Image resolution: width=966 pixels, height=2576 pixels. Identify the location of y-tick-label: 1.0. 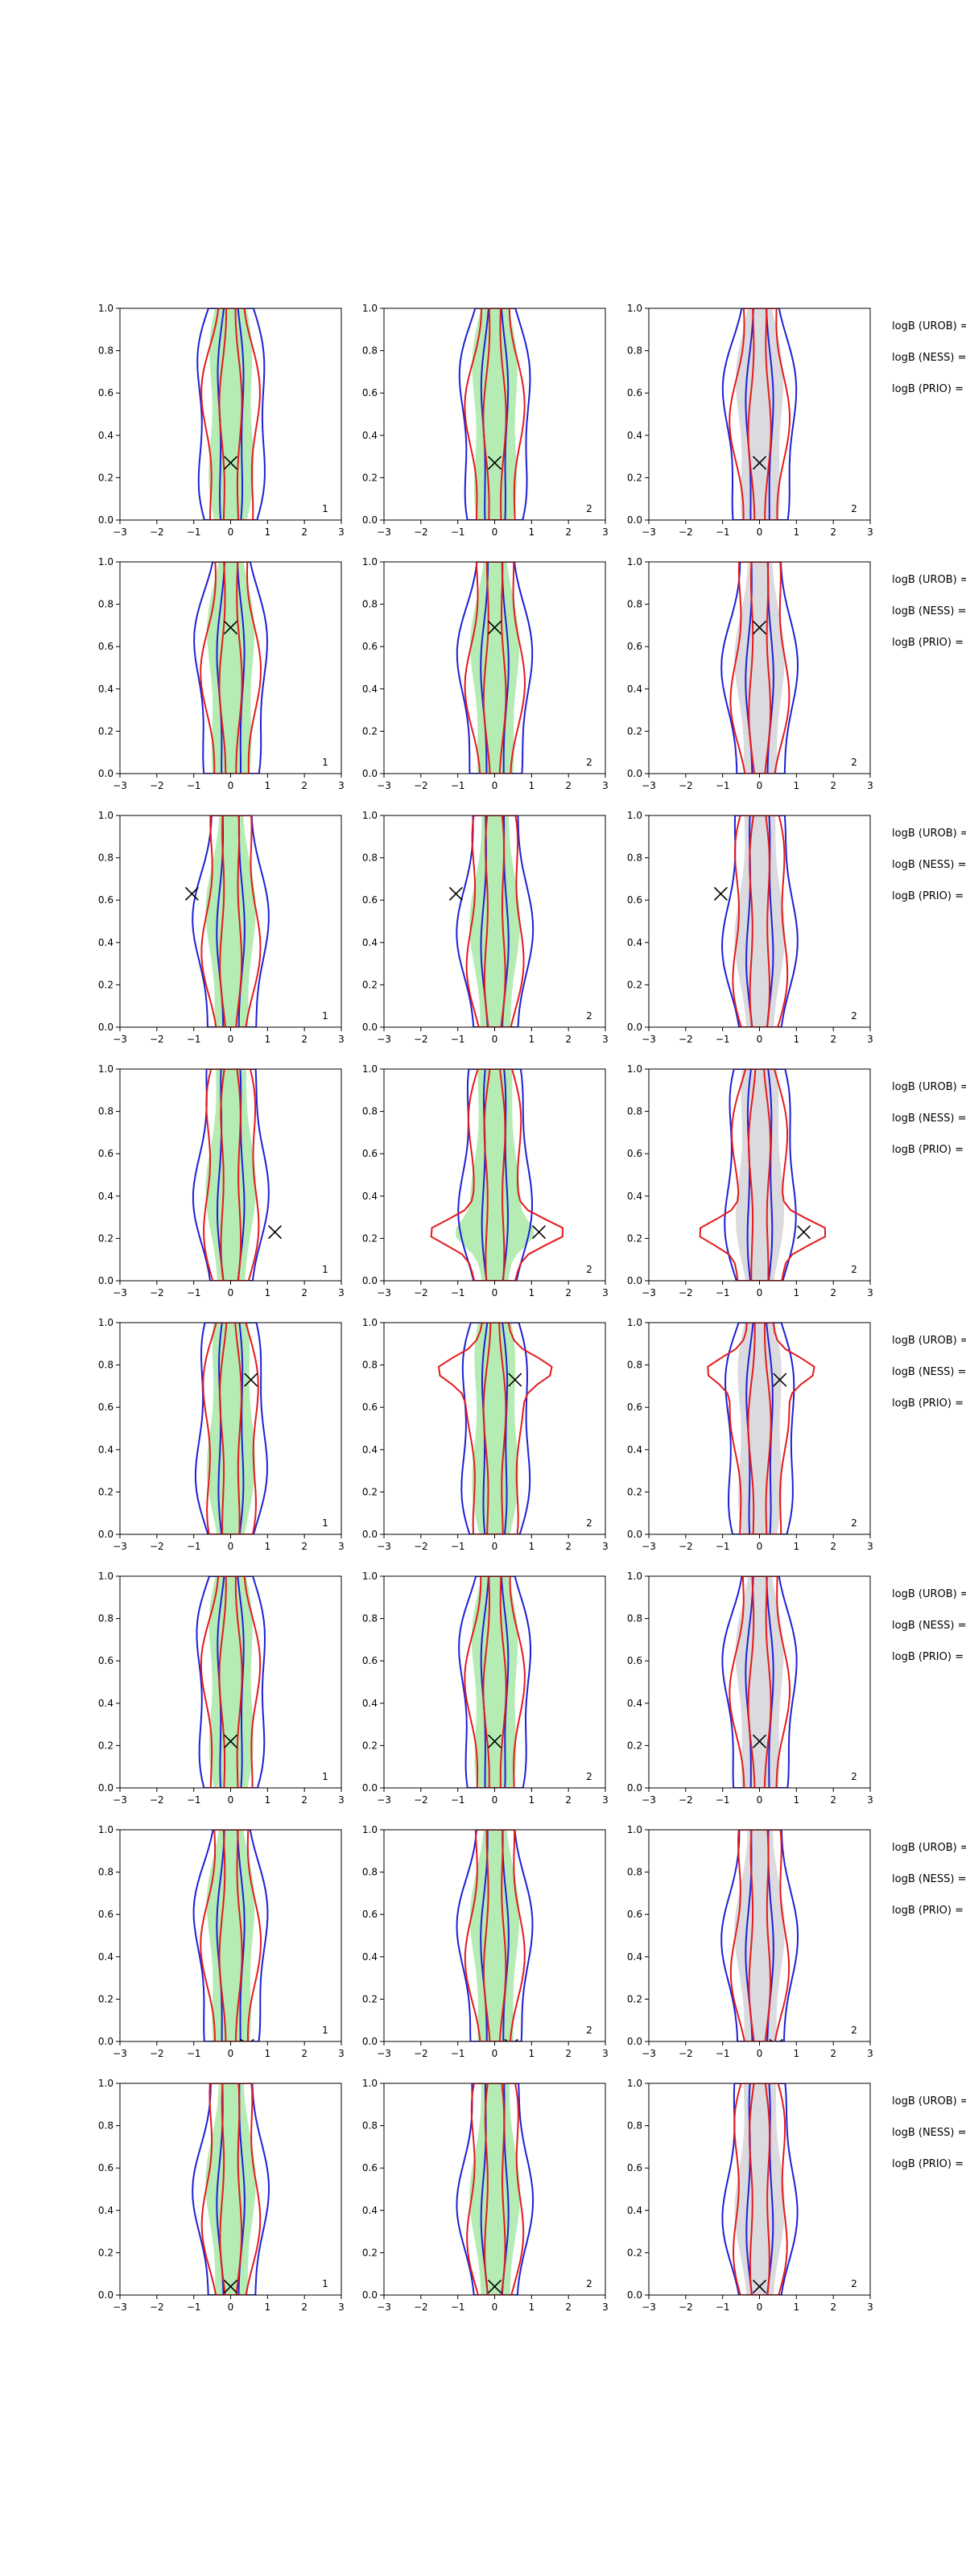
(370, 1829).